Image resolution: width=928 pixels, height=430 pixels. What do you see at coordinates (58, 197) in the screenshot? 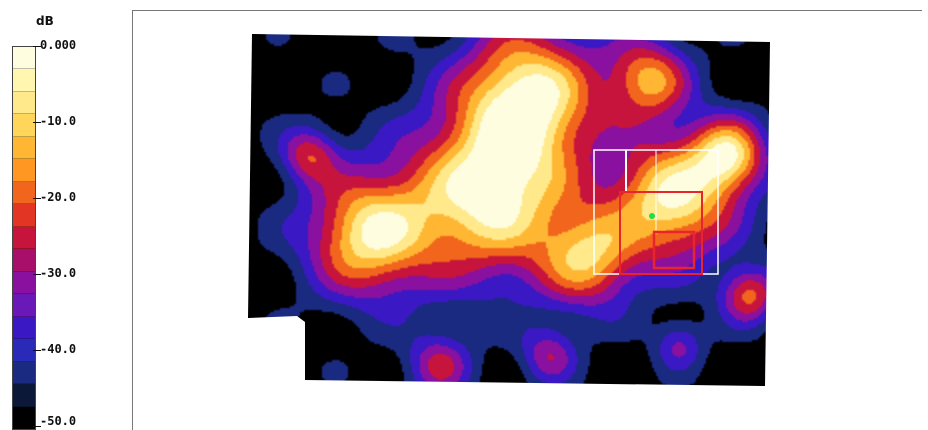
I see `legend-tick-label: -20.0` at bounding box center [58, 197].